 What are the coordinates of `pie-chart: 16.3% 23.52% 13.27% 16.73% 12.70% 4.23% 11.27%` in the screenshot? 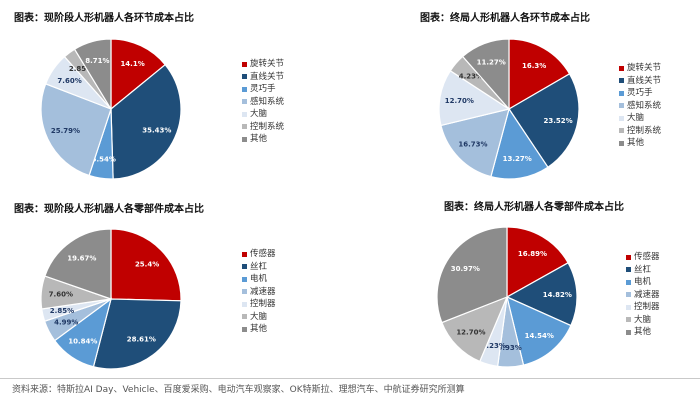 It's located at (509, 109).